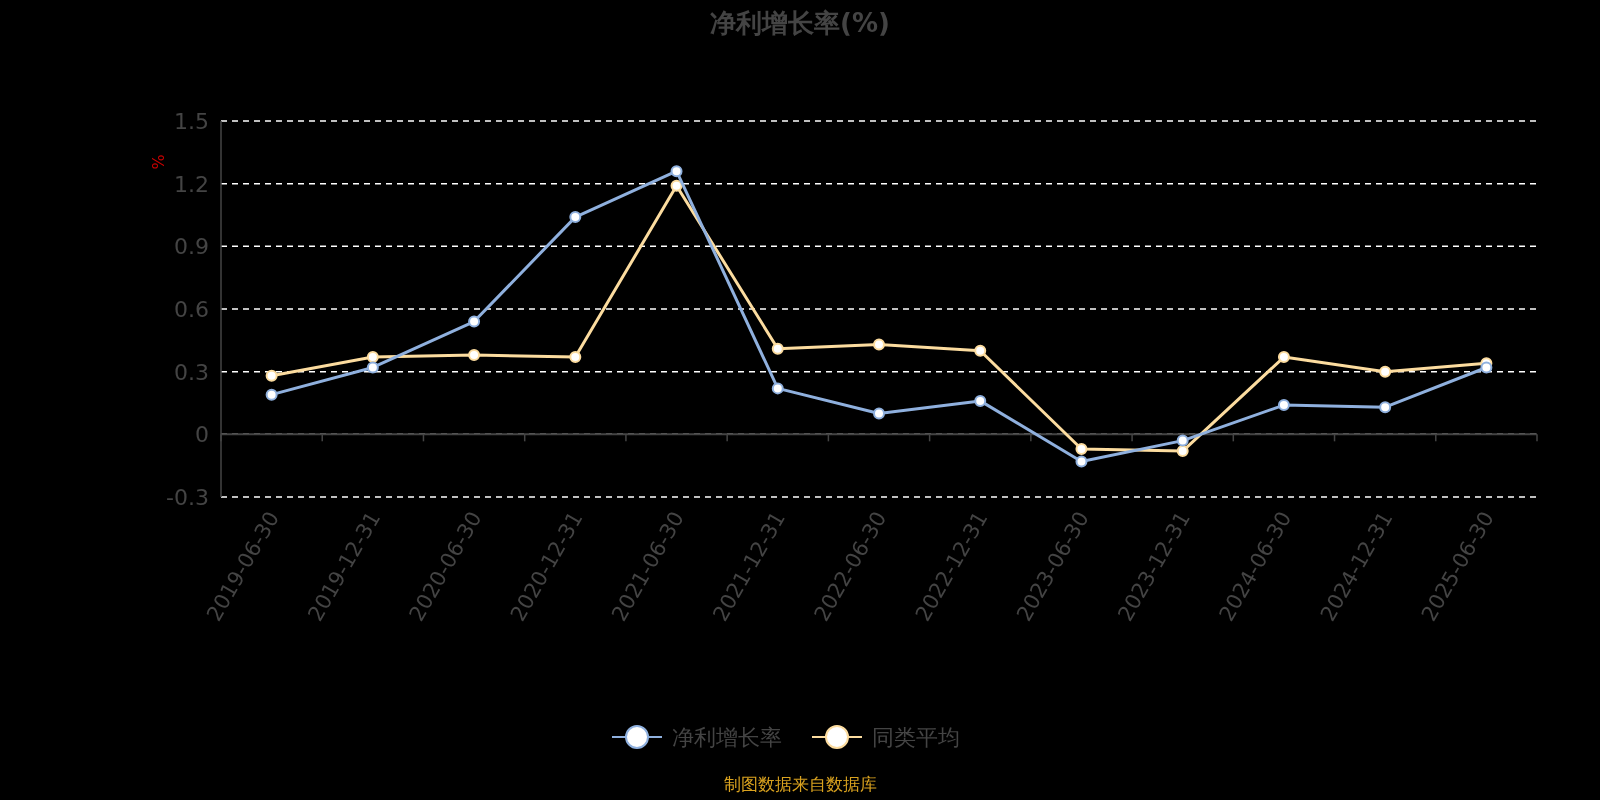  What do you see at coordinates (187, 497) in the screenshot?
I see `y-tick-label: -0.3` at bounding box center [187, 497].